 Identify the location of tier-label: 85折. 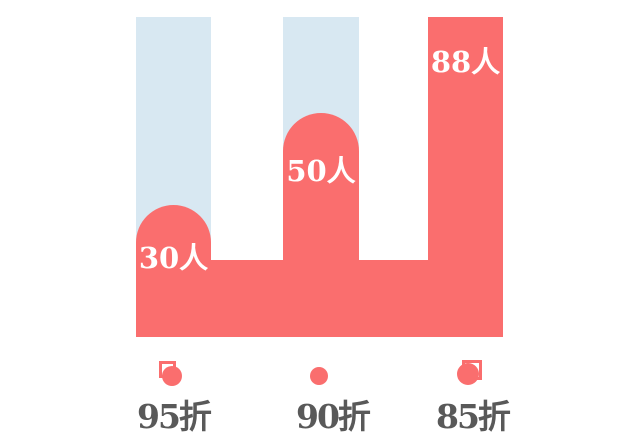
(473, 416).